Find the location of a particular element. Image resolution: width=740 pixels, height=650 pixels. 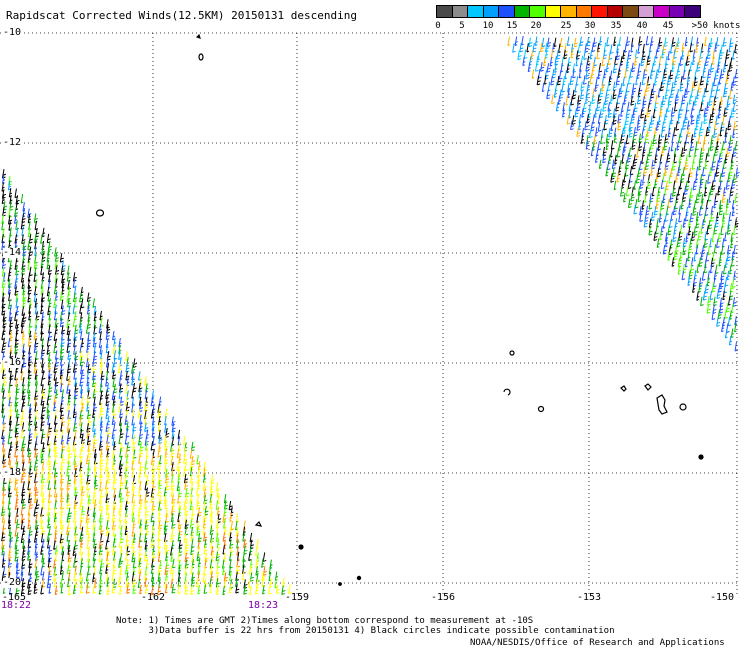

lat-label: -12 is located at coordinates (12, 142).